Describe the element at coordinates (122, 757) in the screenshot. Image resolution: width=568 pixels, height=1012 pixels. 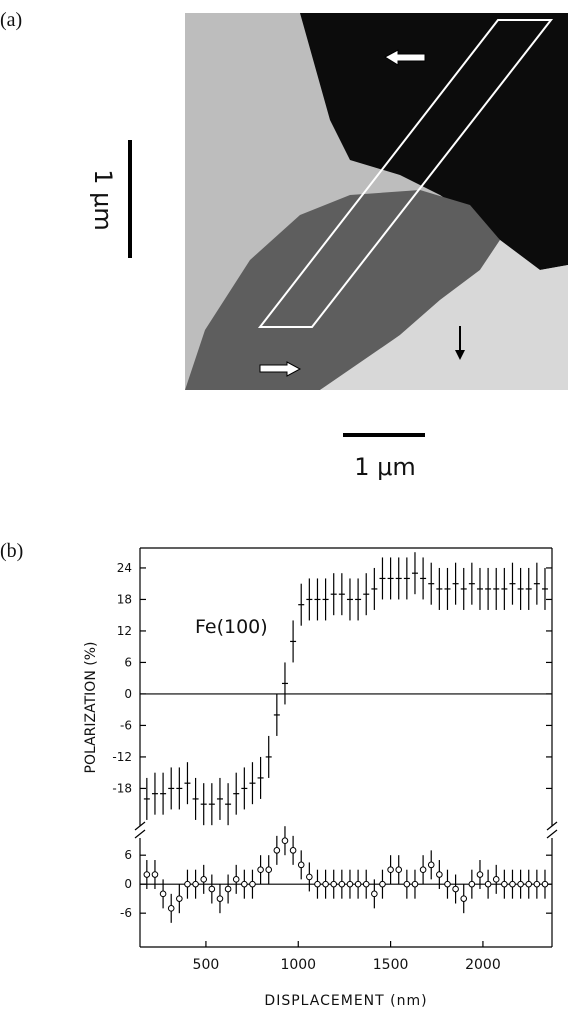
I see `y-tick-label: -12` at that location.